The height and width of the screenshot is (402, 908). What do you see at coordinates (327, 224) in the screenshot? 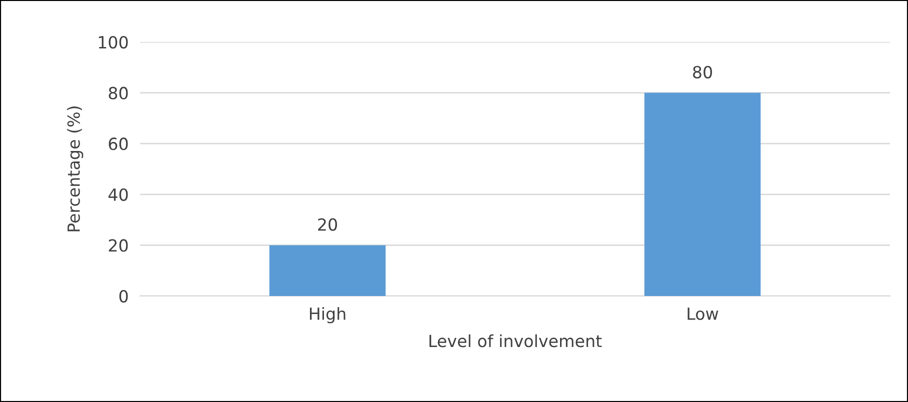
I see `data-label: 20` at bounding box center [327, 224].